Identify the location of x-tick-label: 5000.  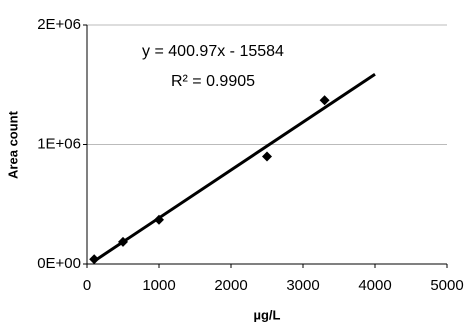
(446, 285).